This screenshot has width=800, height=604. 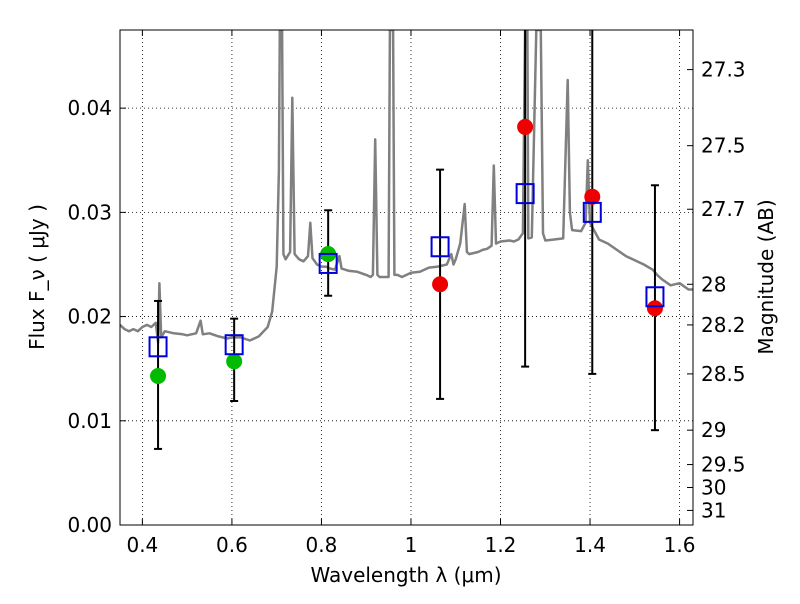 What do you see at coordinates (89, 212) in the screenshot?
I see `y-tick-label: 0.03` at bounding box center [89, 212].